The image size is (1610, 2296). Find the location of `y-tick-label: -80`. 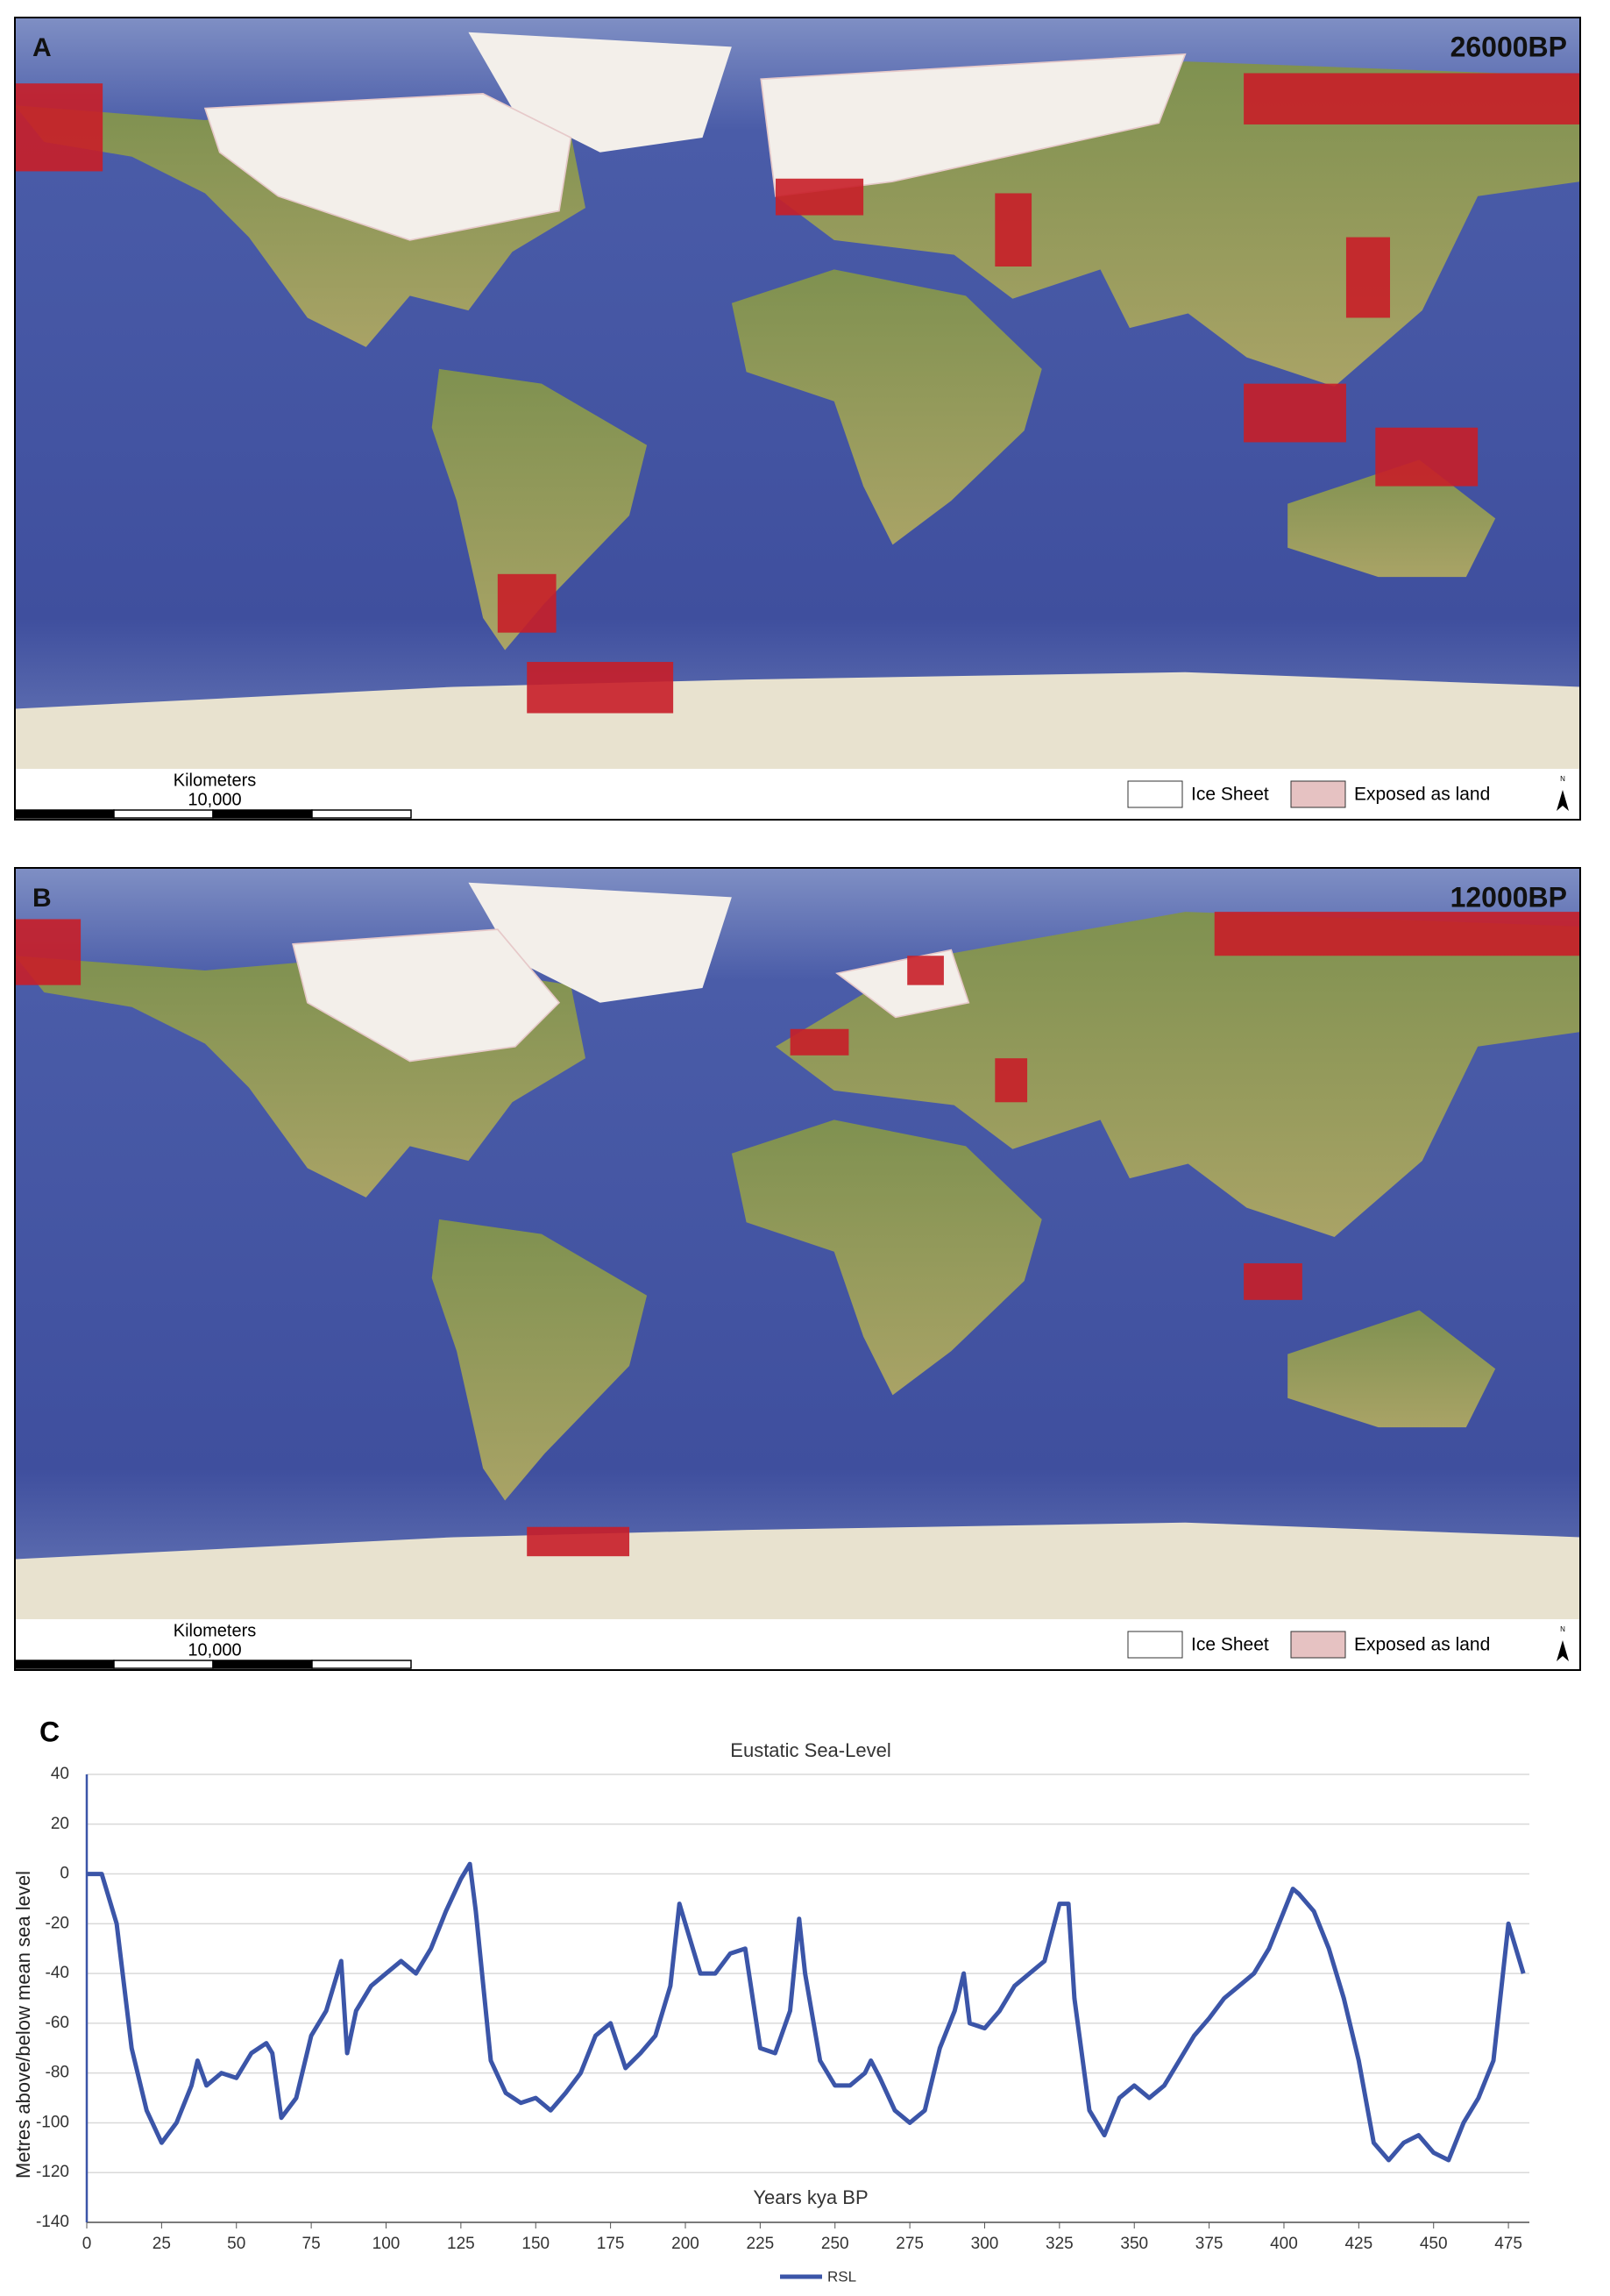

y-tick-label: -80 is located at coordinates (57, 2073).